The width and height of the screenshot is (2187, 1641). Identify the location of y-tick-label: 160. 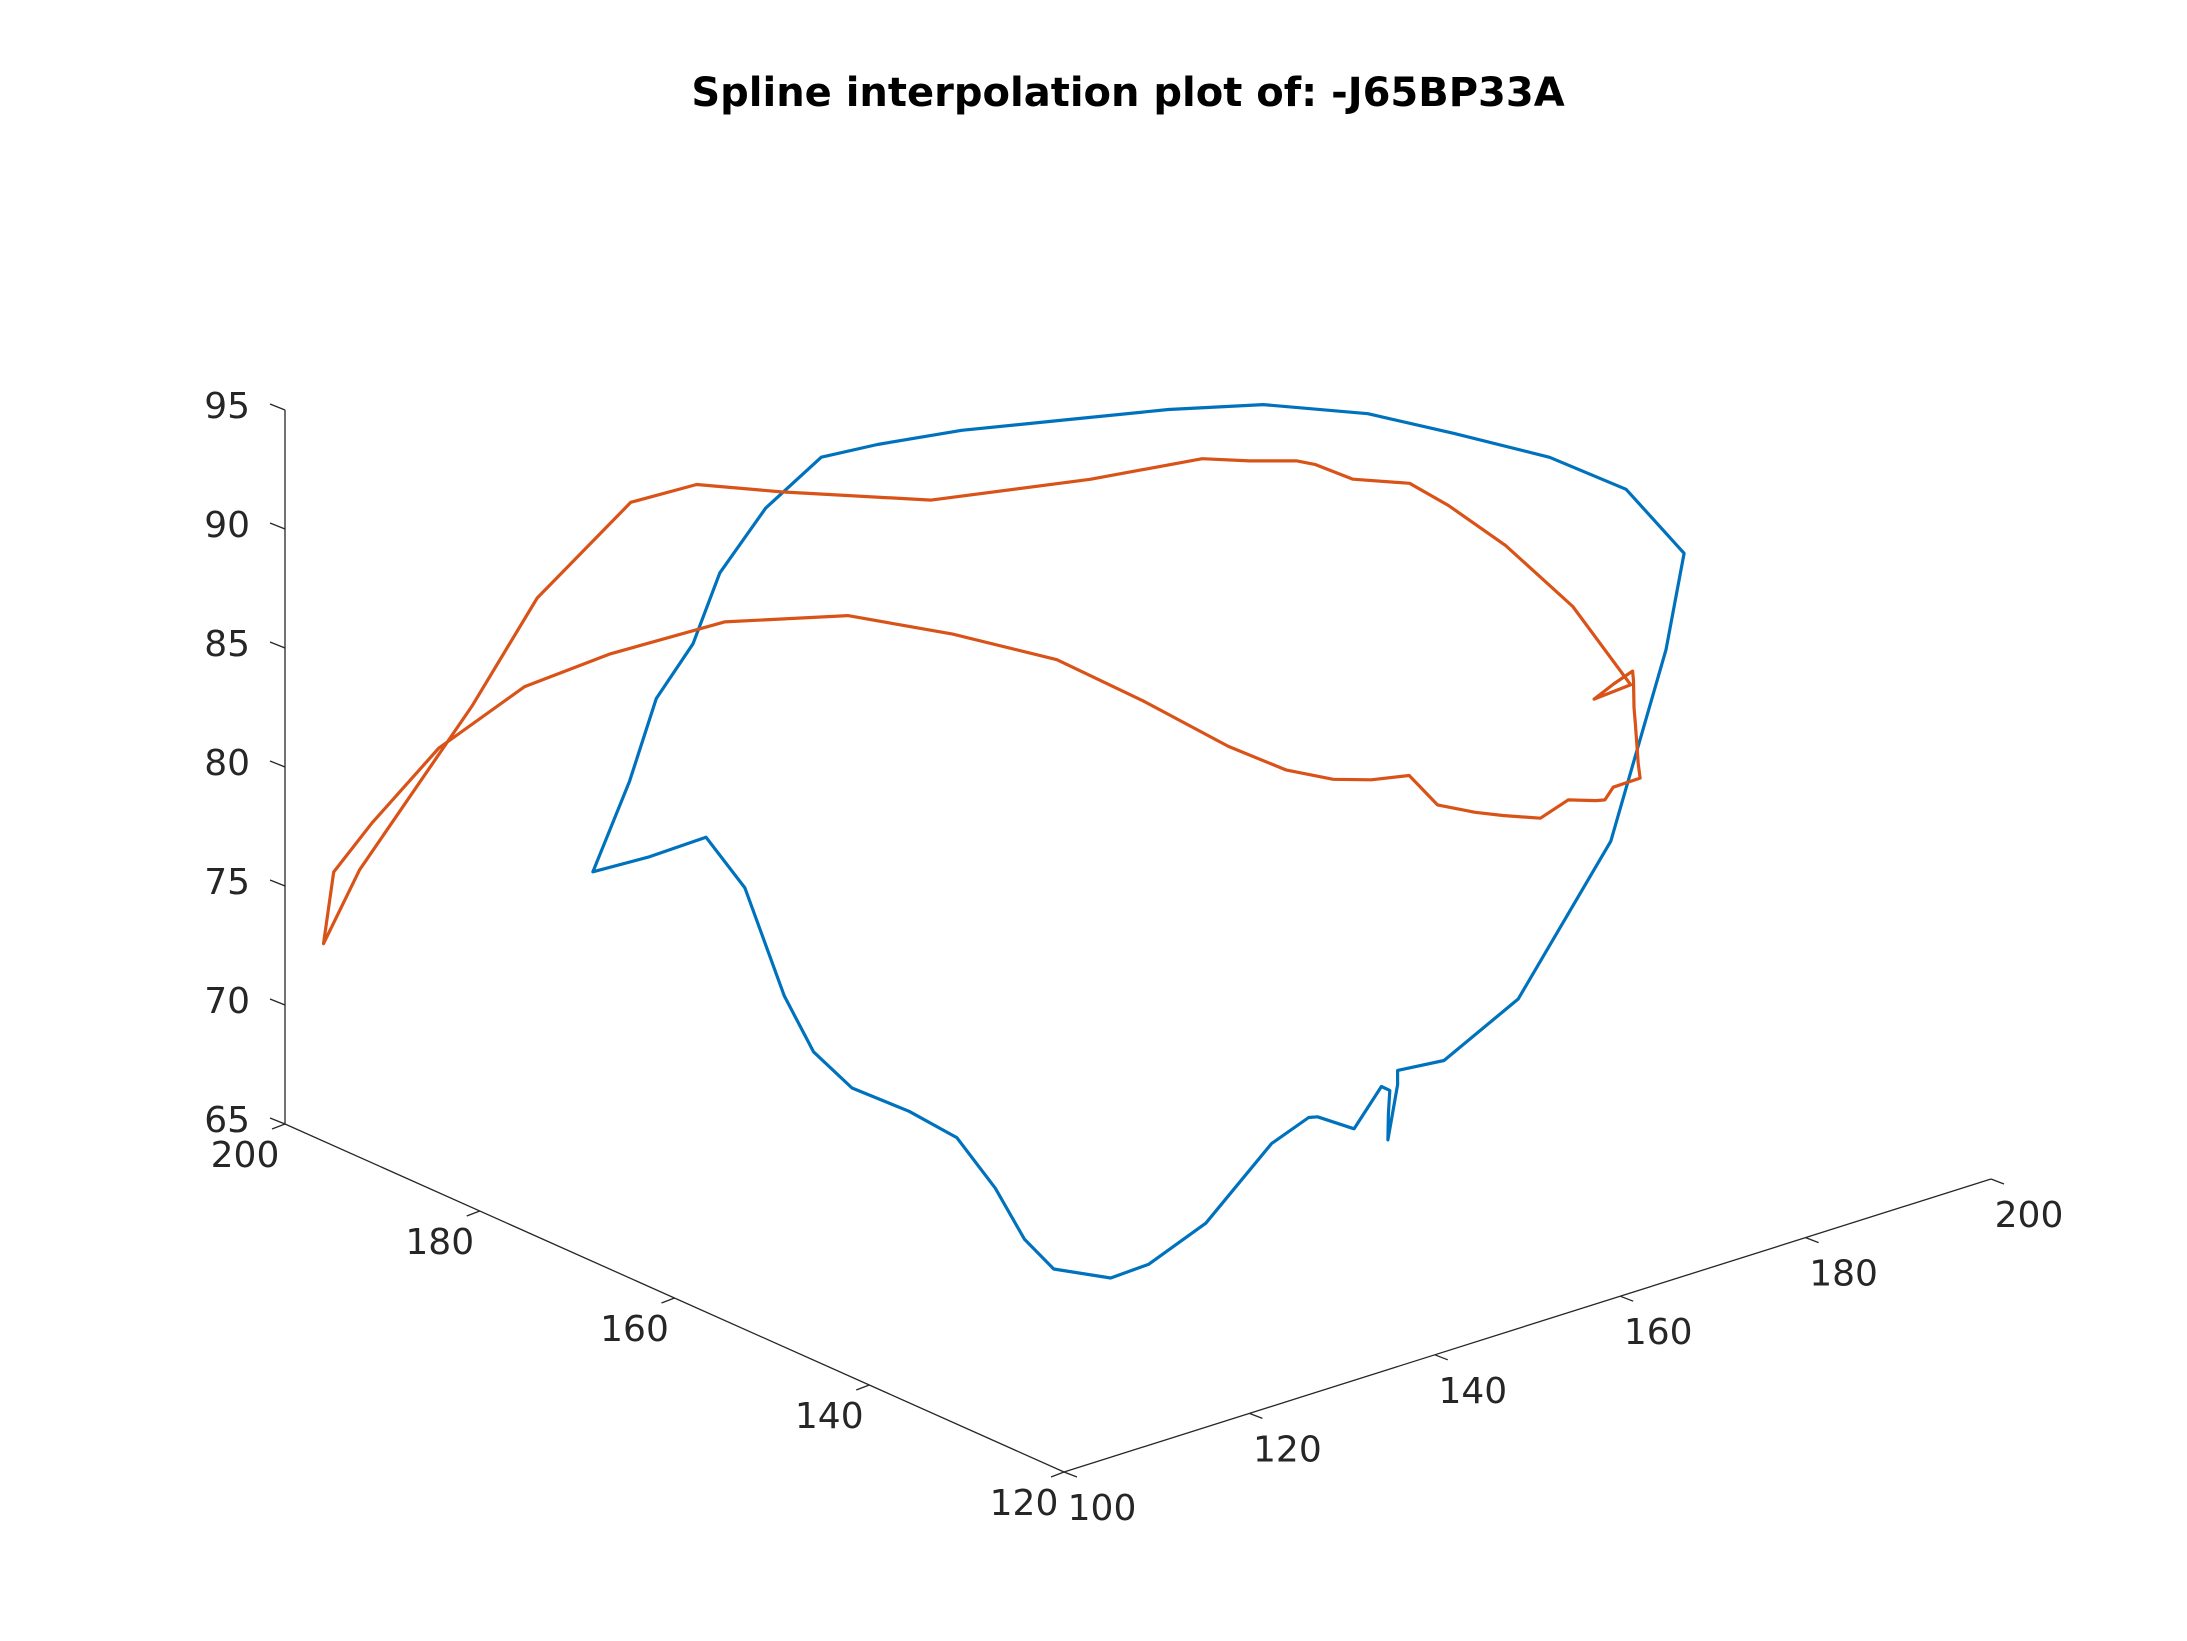
(634, 1329).